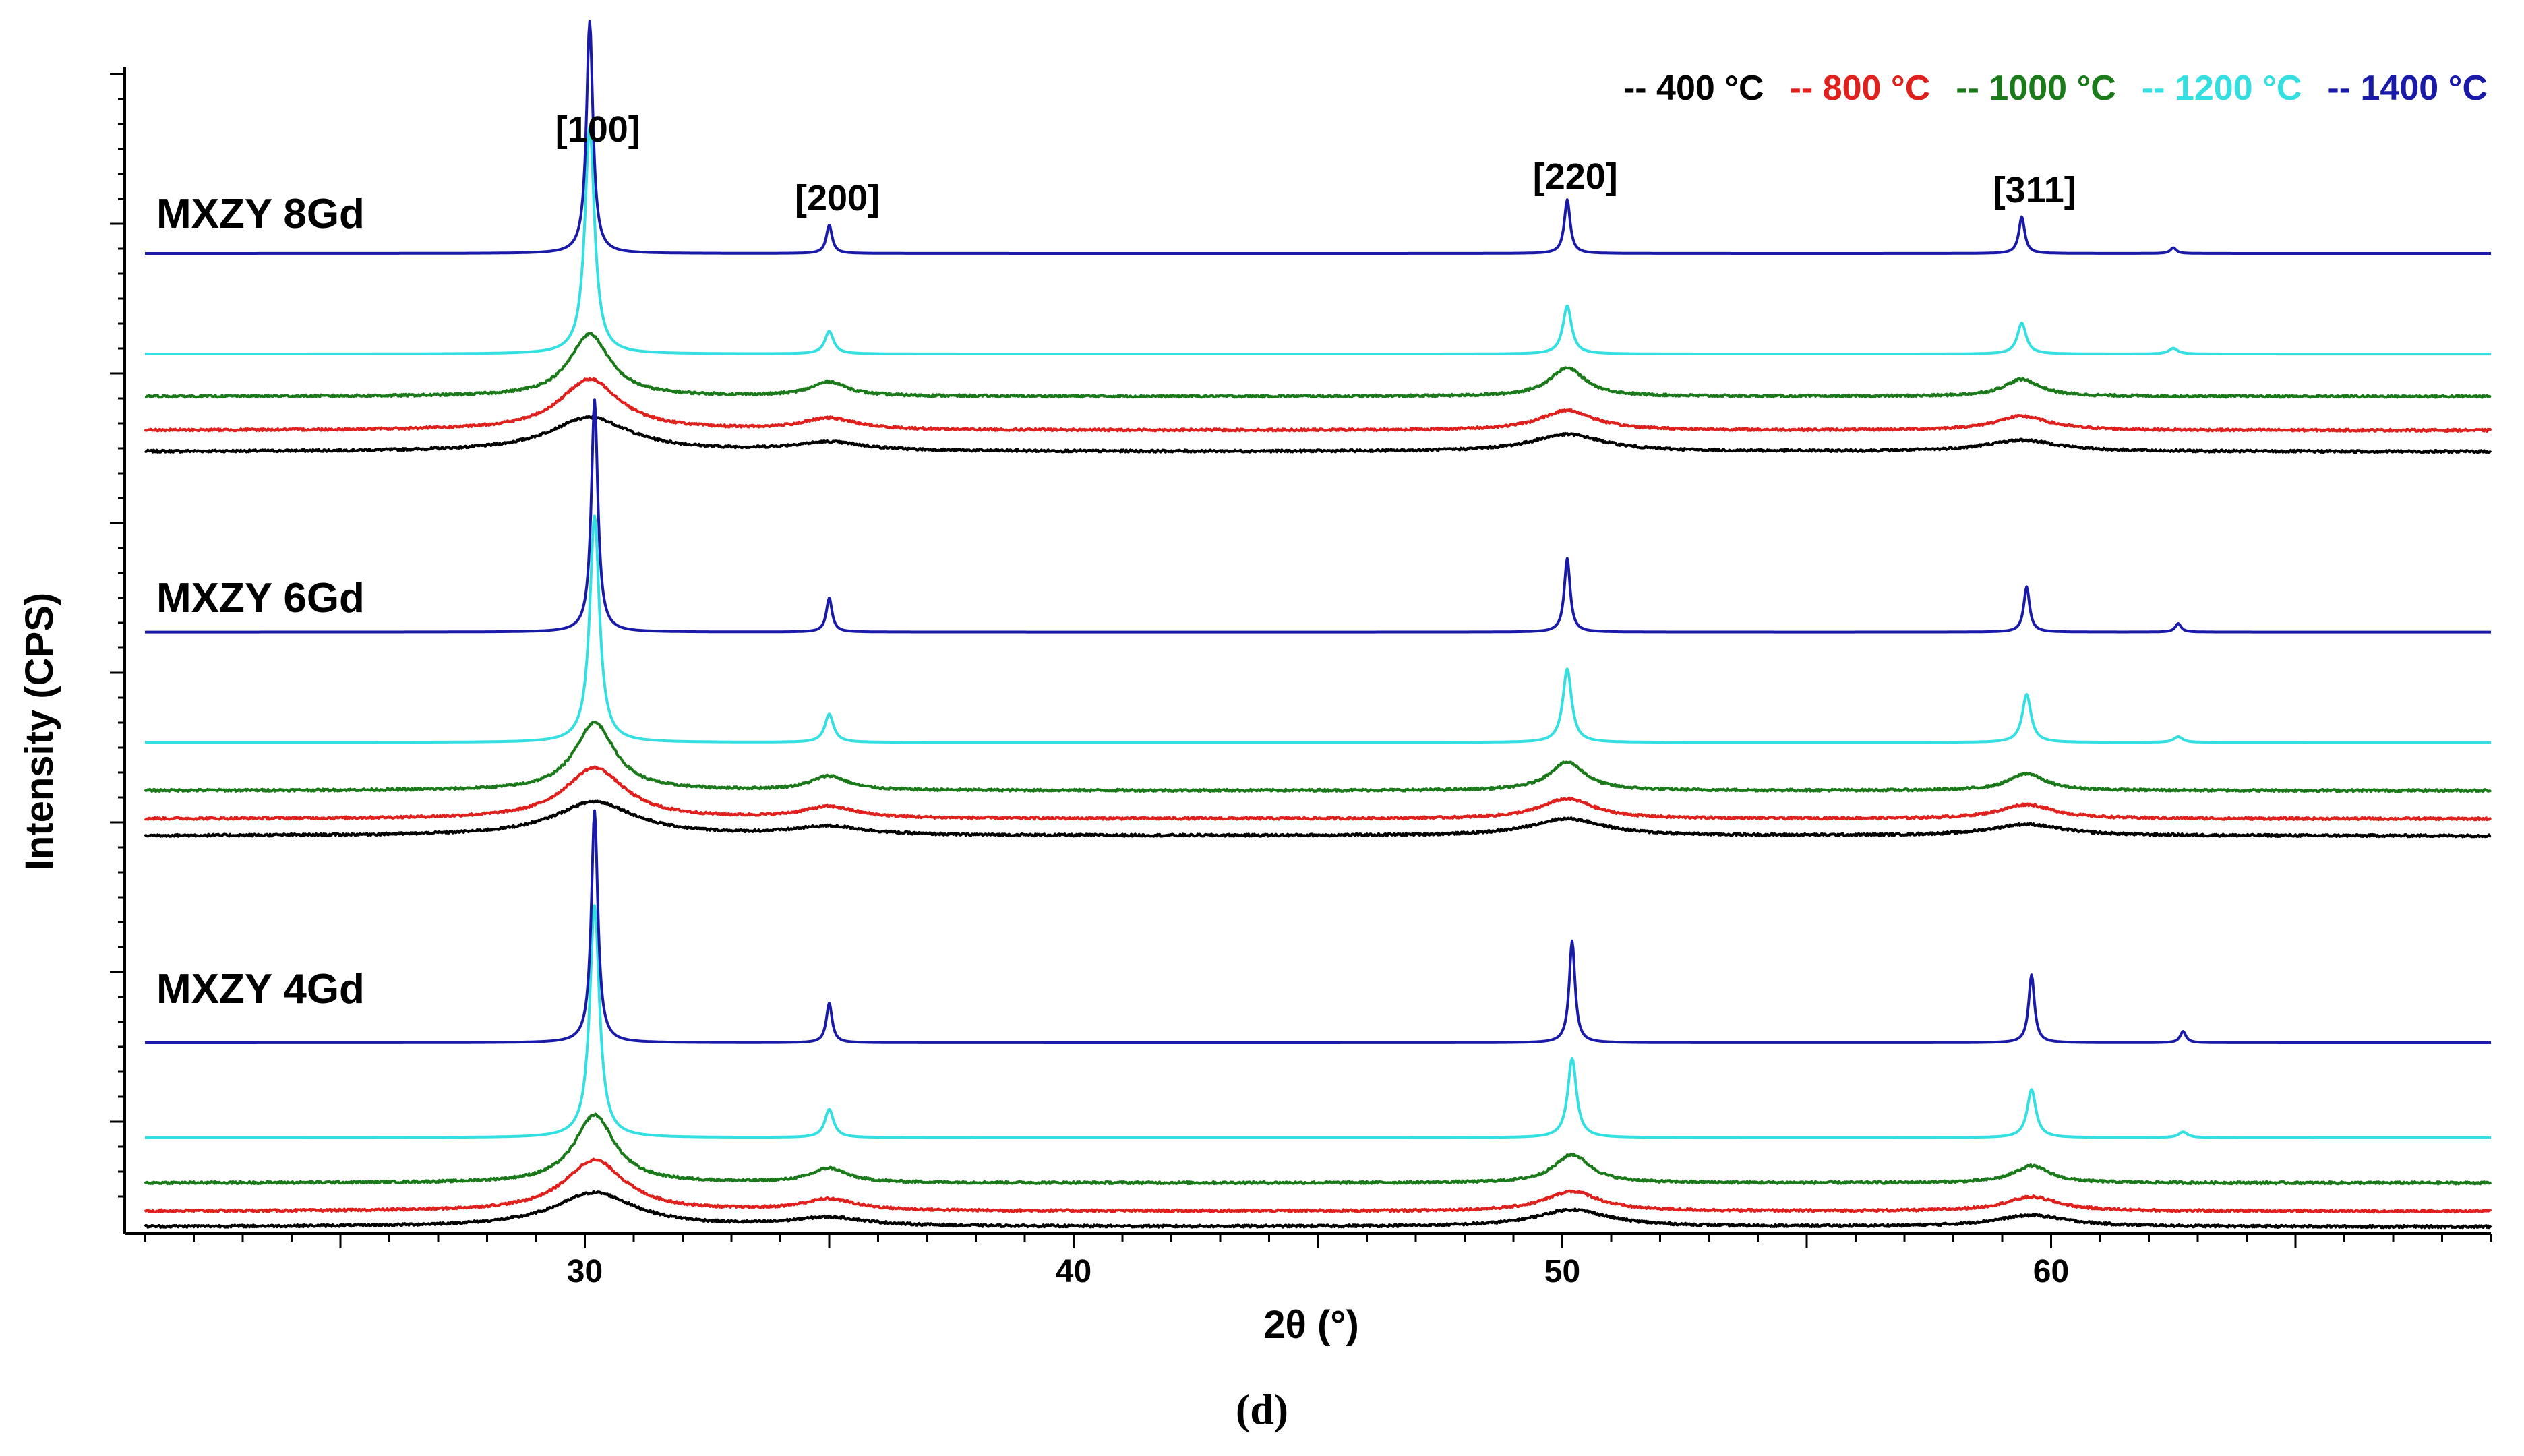  Describe the element at coordinates (2238, 88) in the screenshot. I see `legend-label: 1200 °C` at that location.